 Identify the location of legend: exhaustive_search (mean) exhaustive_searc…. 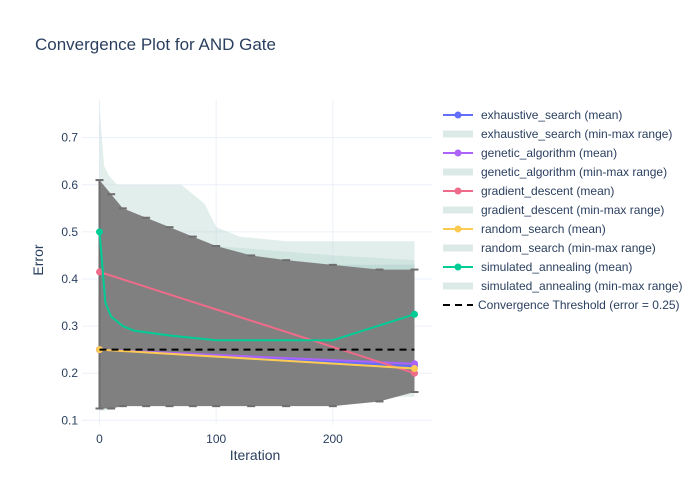
(562, 210).